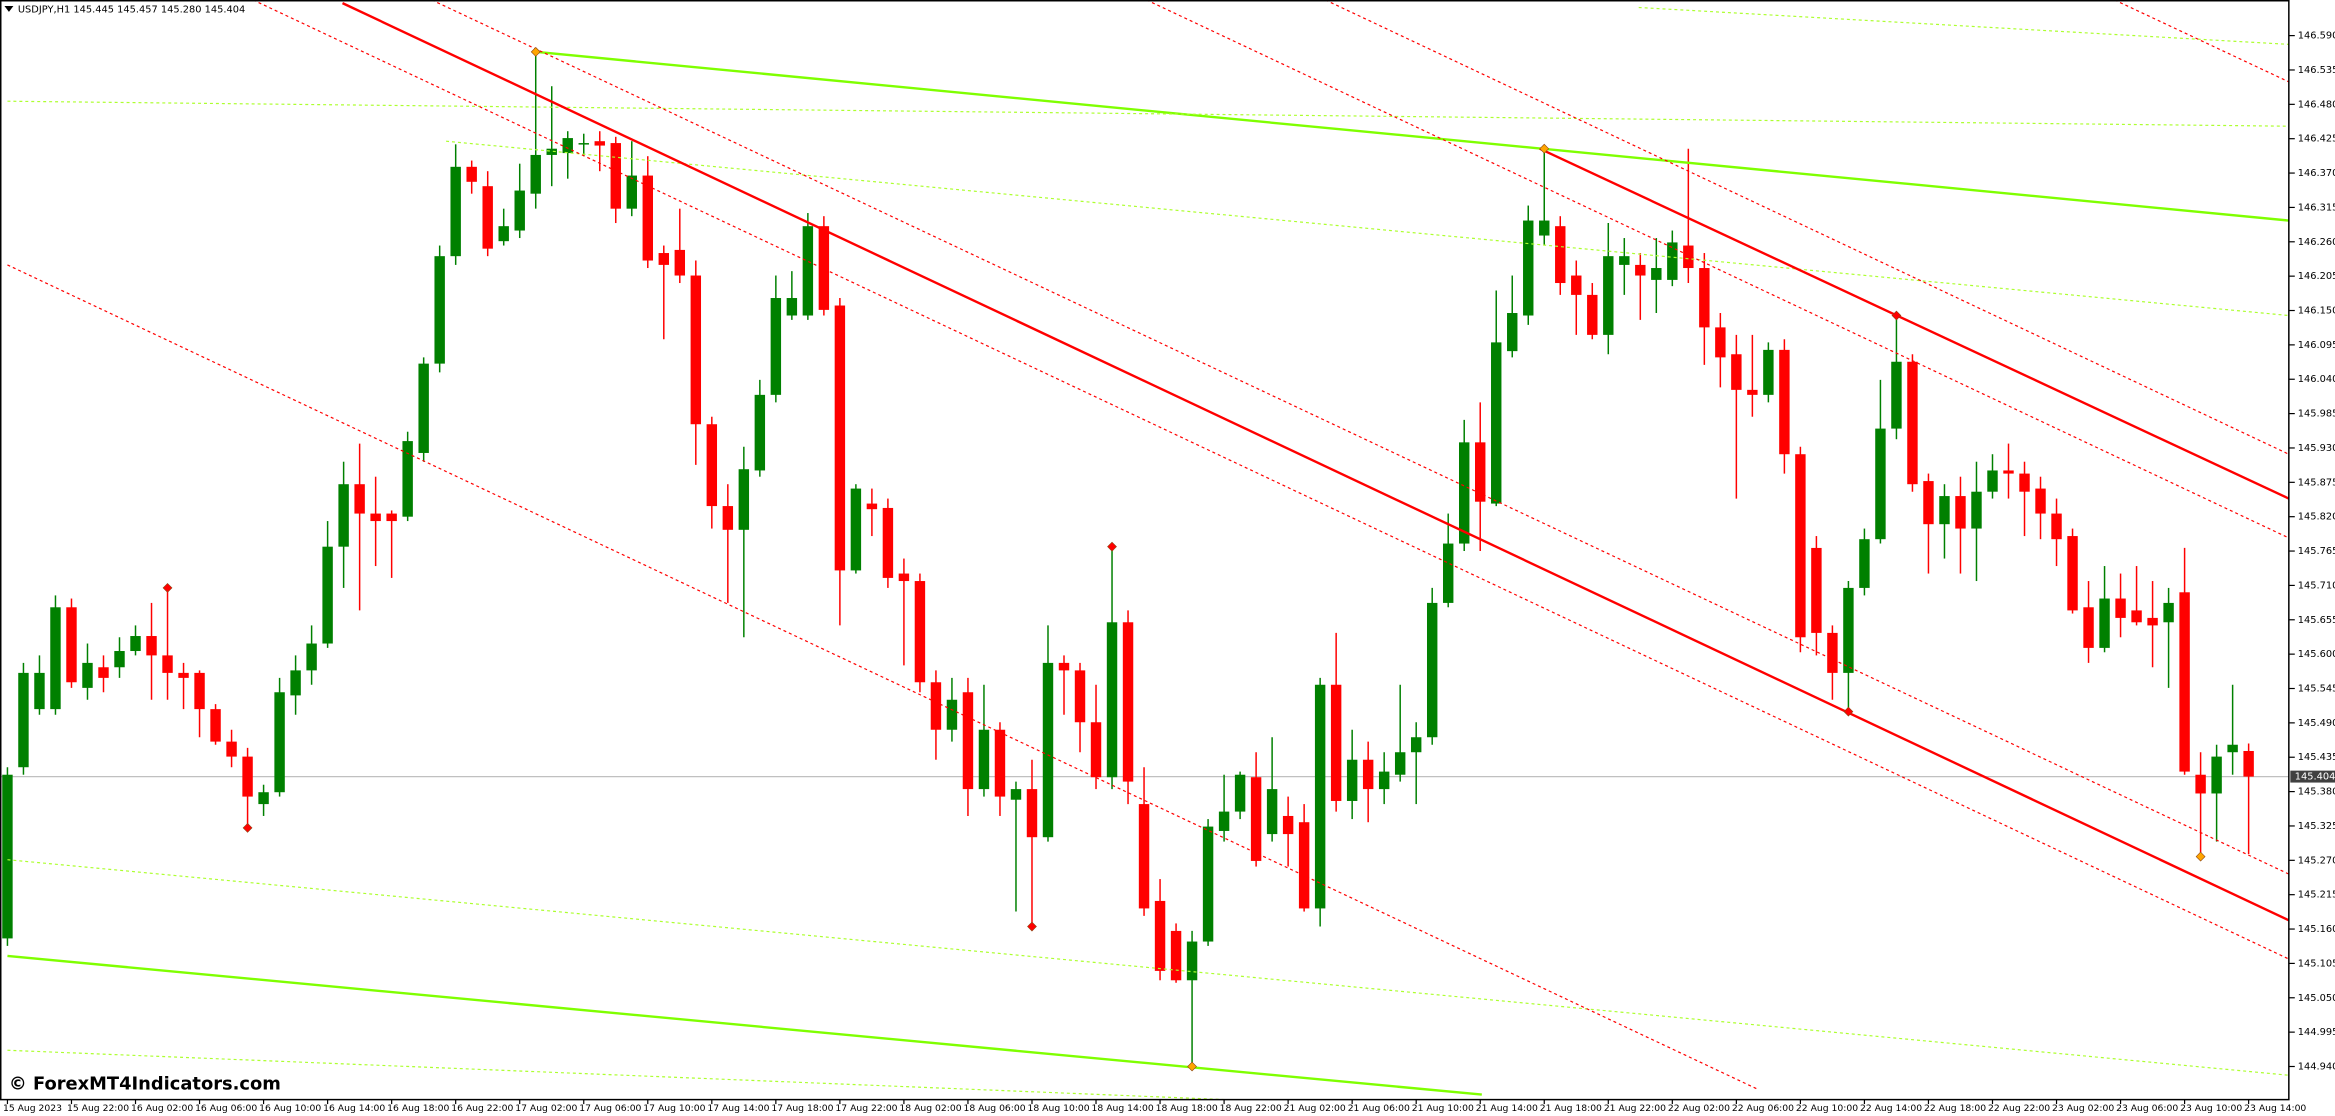  I want to click on y-tick-label: 145.985, so click(2316, 414).